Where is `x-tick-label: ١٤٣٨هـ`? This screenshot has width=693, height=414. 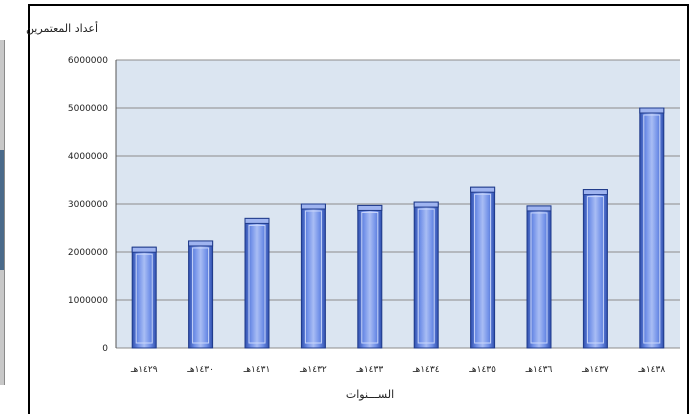
x-tick-label: ١٤٣٨هـ is located at coordinates (651, 370).